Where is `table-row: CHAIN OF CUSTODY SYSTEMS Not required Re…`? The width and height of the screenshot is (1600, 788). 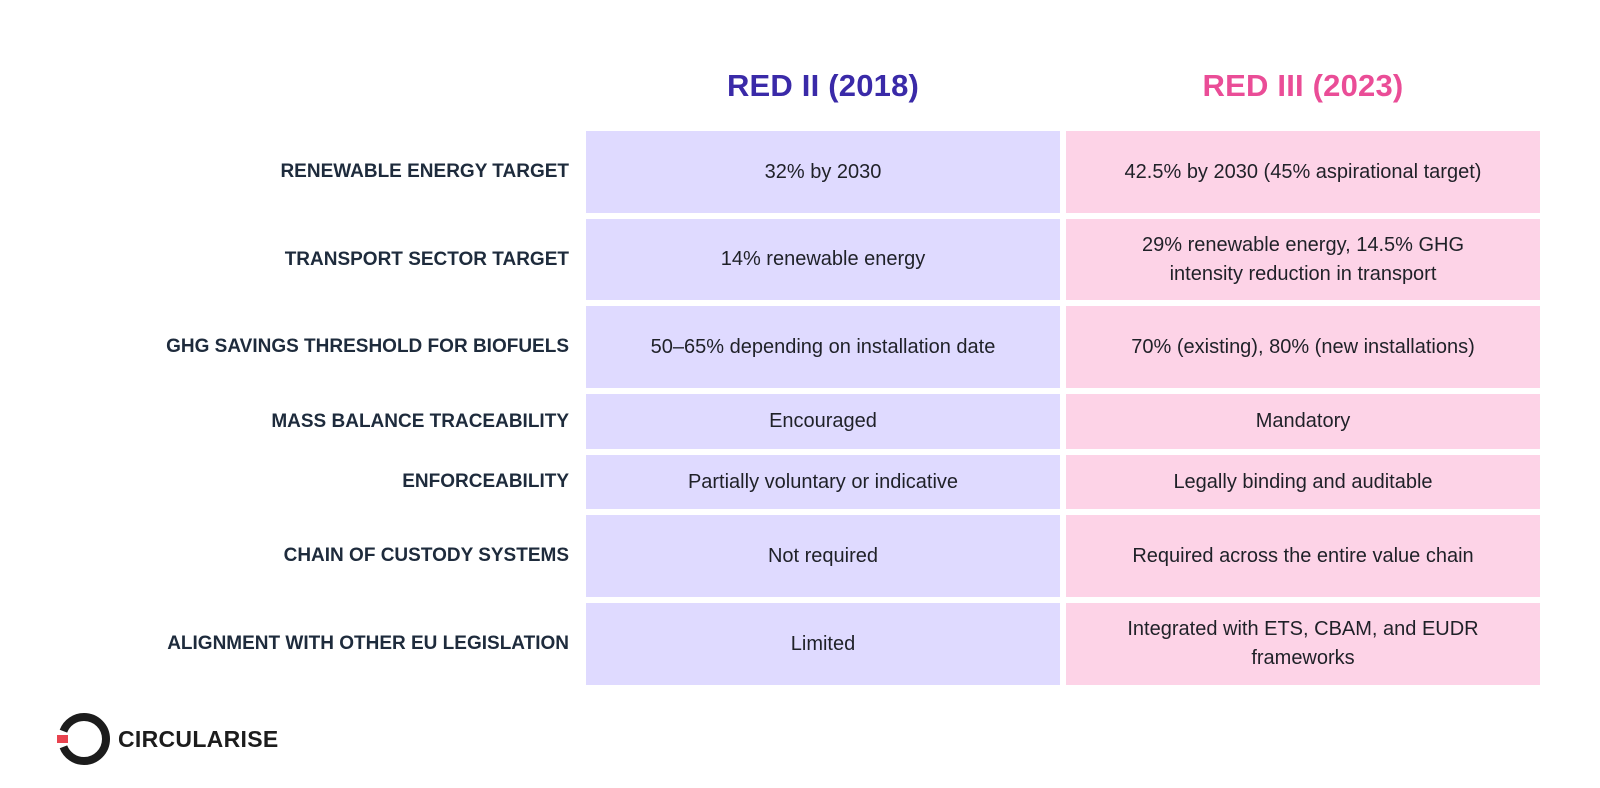
table-row: CHAIN OF CUSTODY SYSTEMS Not required Re… is located at coordinates (800, 556).